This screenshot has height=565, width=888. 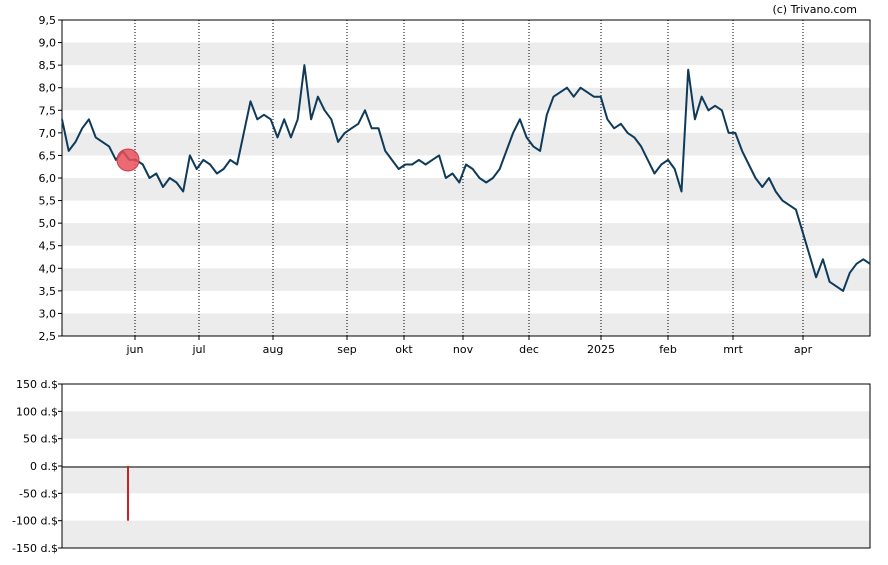 What do you see at coordinates (814, 9) in the screenshot?
I see `credit-text: (c) Trivano.com` at bounding box center [814, 9].